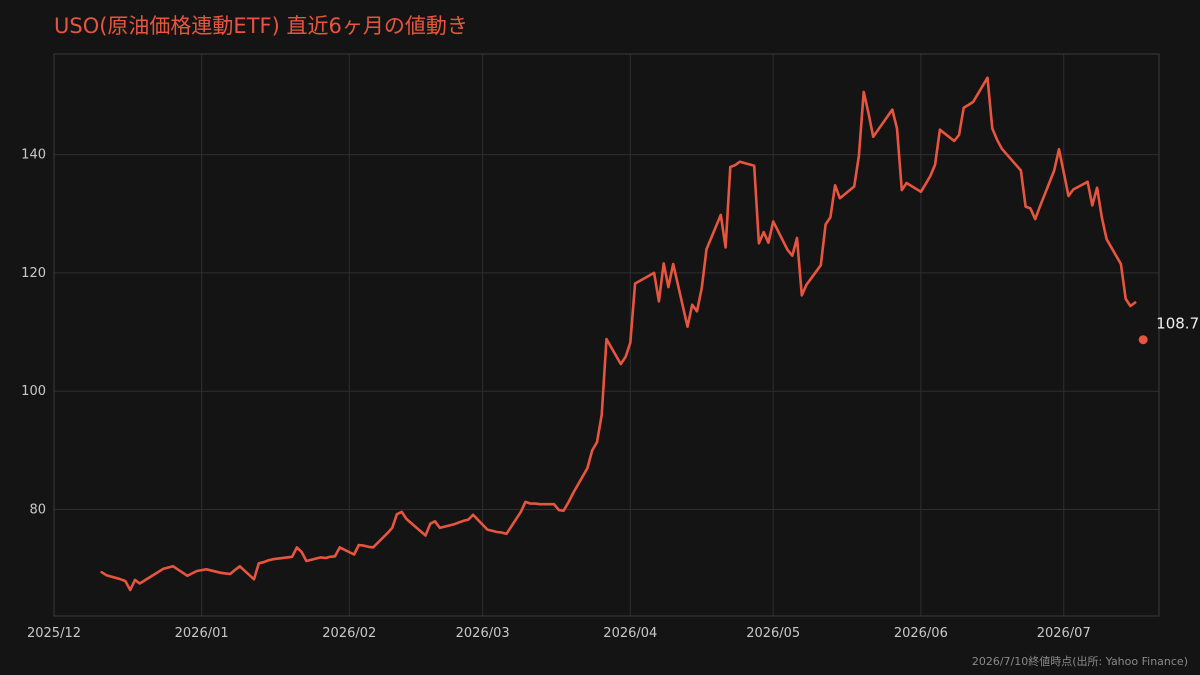 Image resolution: width=1200 pixels, height=675 pixels. What do you see at coordinates (33, 155) in the screenshot?
I see `y-tick-label: 140` at bounding box center [33, 155].